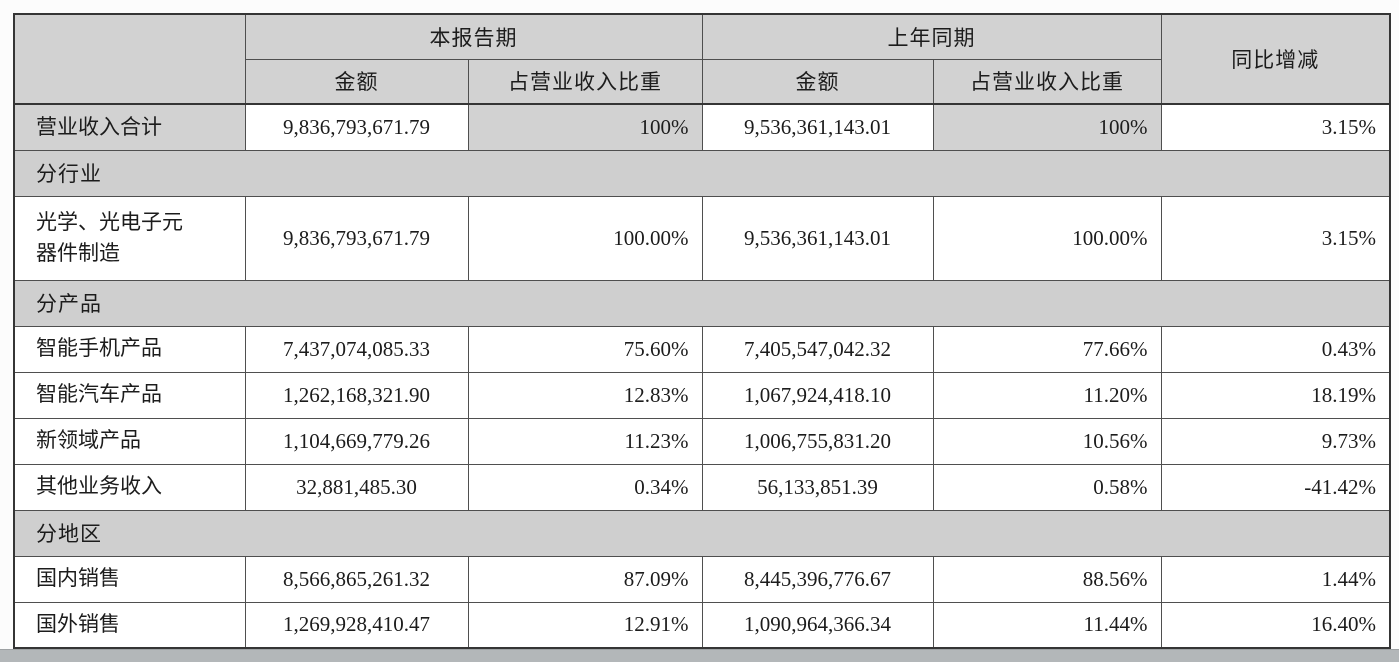  Describe the element at coordinates (356, 487) in the screenshot. I see `current-amount: 32,881,485.30` at that location.